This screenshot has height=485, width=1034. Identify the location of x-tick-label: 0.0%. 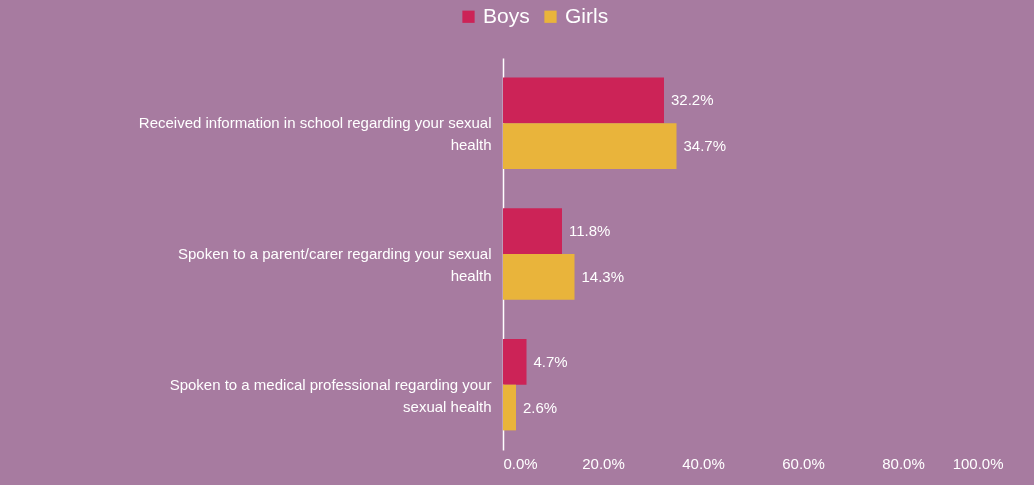
(520, 463).